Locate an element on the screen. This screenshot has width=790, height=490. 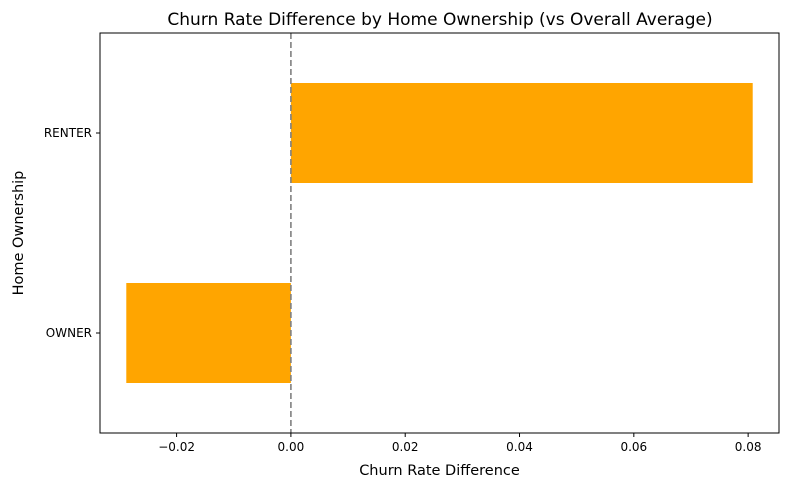
x-tick-label: 0.08 is located at coordinates (748, 447).